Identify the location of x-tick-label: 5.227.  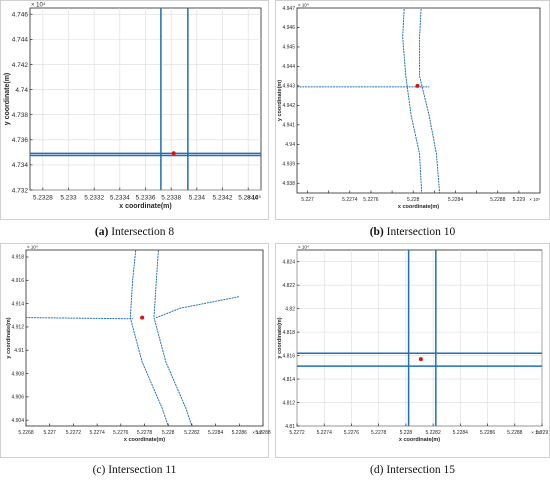
(307, 200).